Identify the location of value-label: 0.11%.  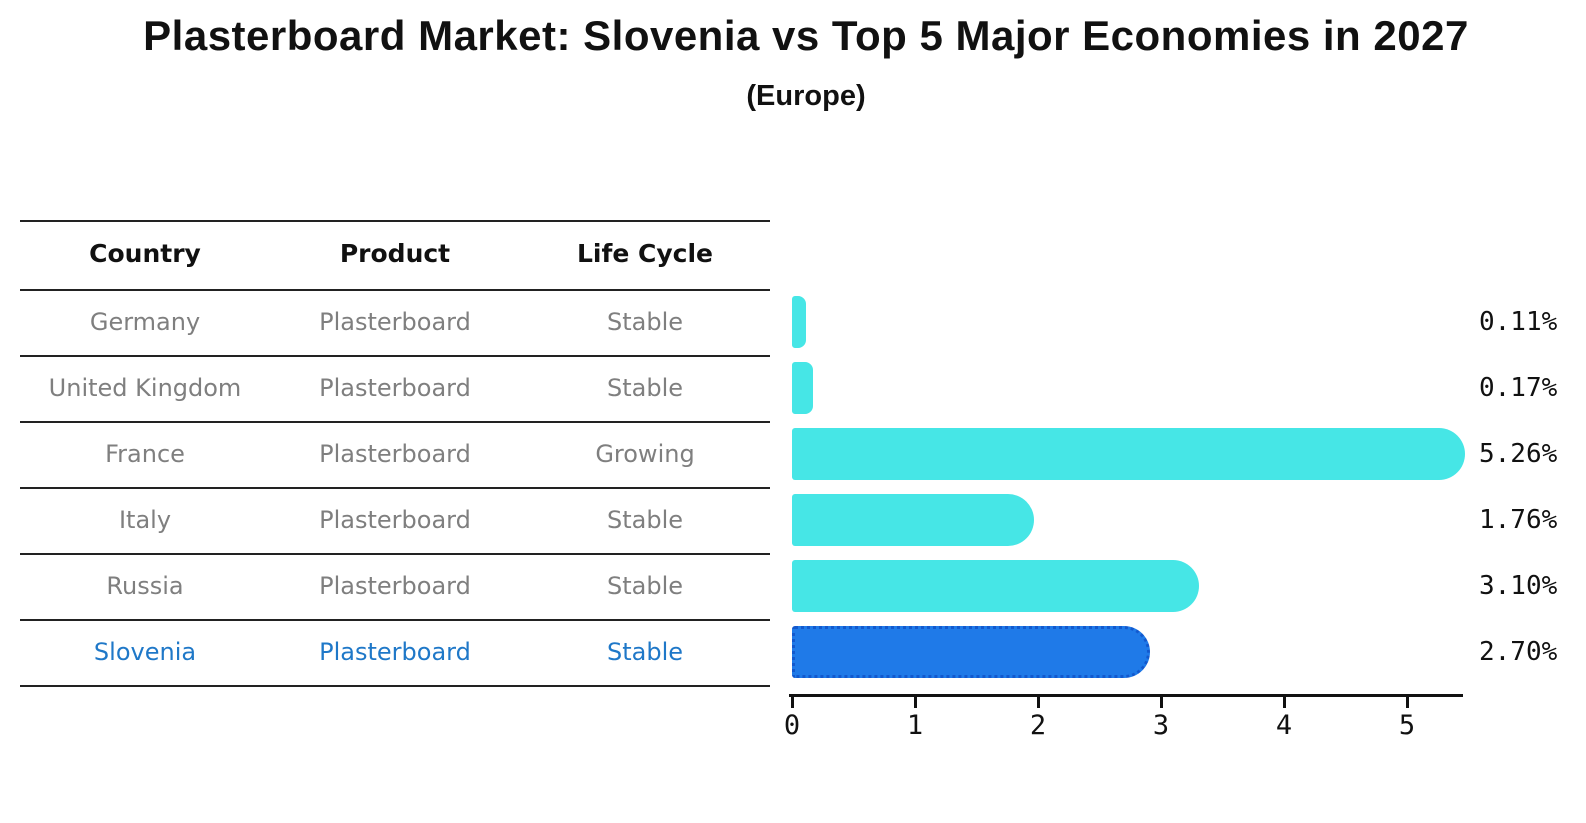
(1518, 322).